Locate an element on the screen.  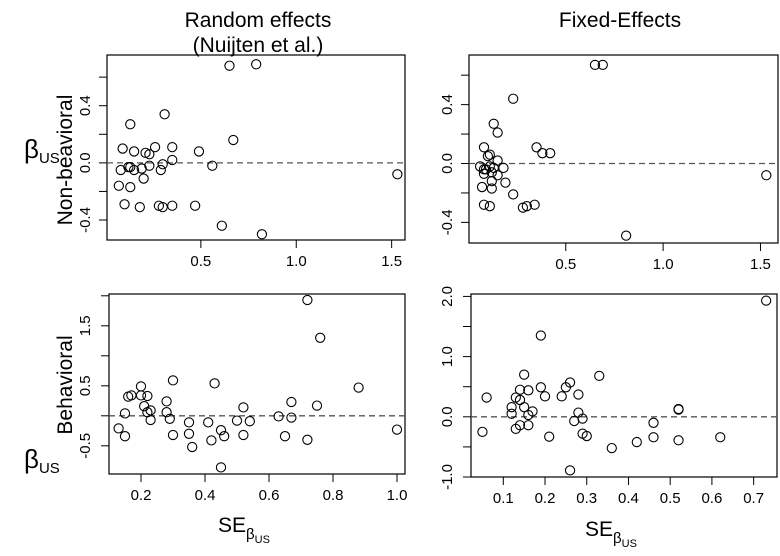
x-label-right: SEβUS is located at coordinates (611, 534).